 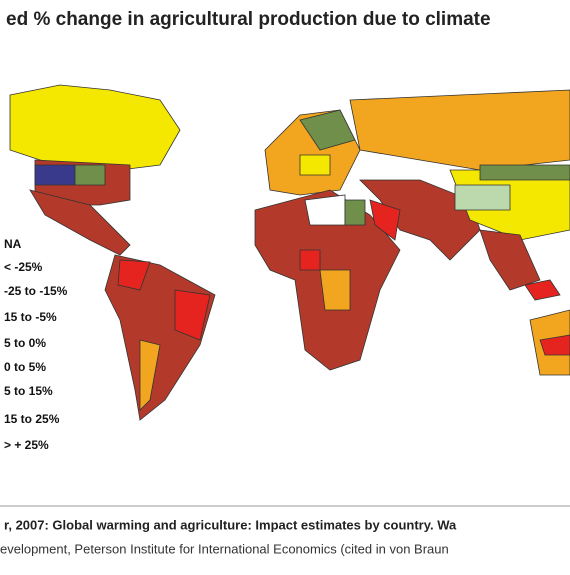 What do you see at coordinates (26, 445) in the screenshot?
I see `legend-label: > + 25%` at bounding box center [26, 445].